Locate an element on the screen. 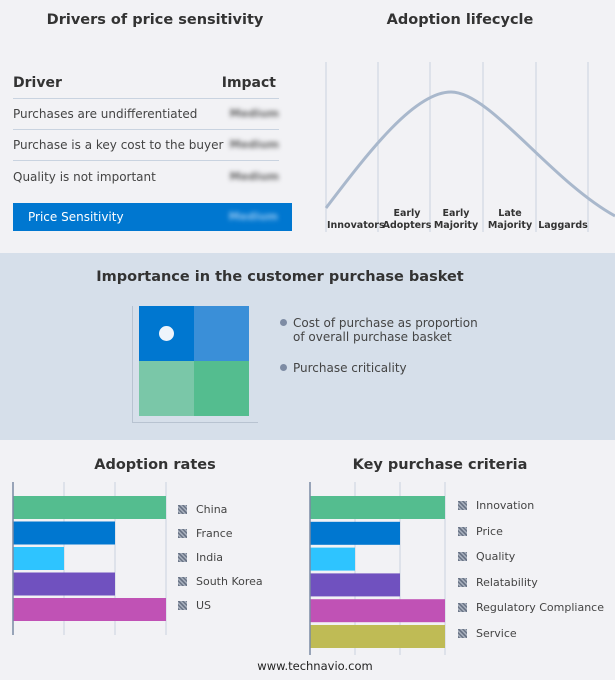 This screenshot has width=615, height=680. price-sensitivity-value: Medium is located at coordinates (253, 216).